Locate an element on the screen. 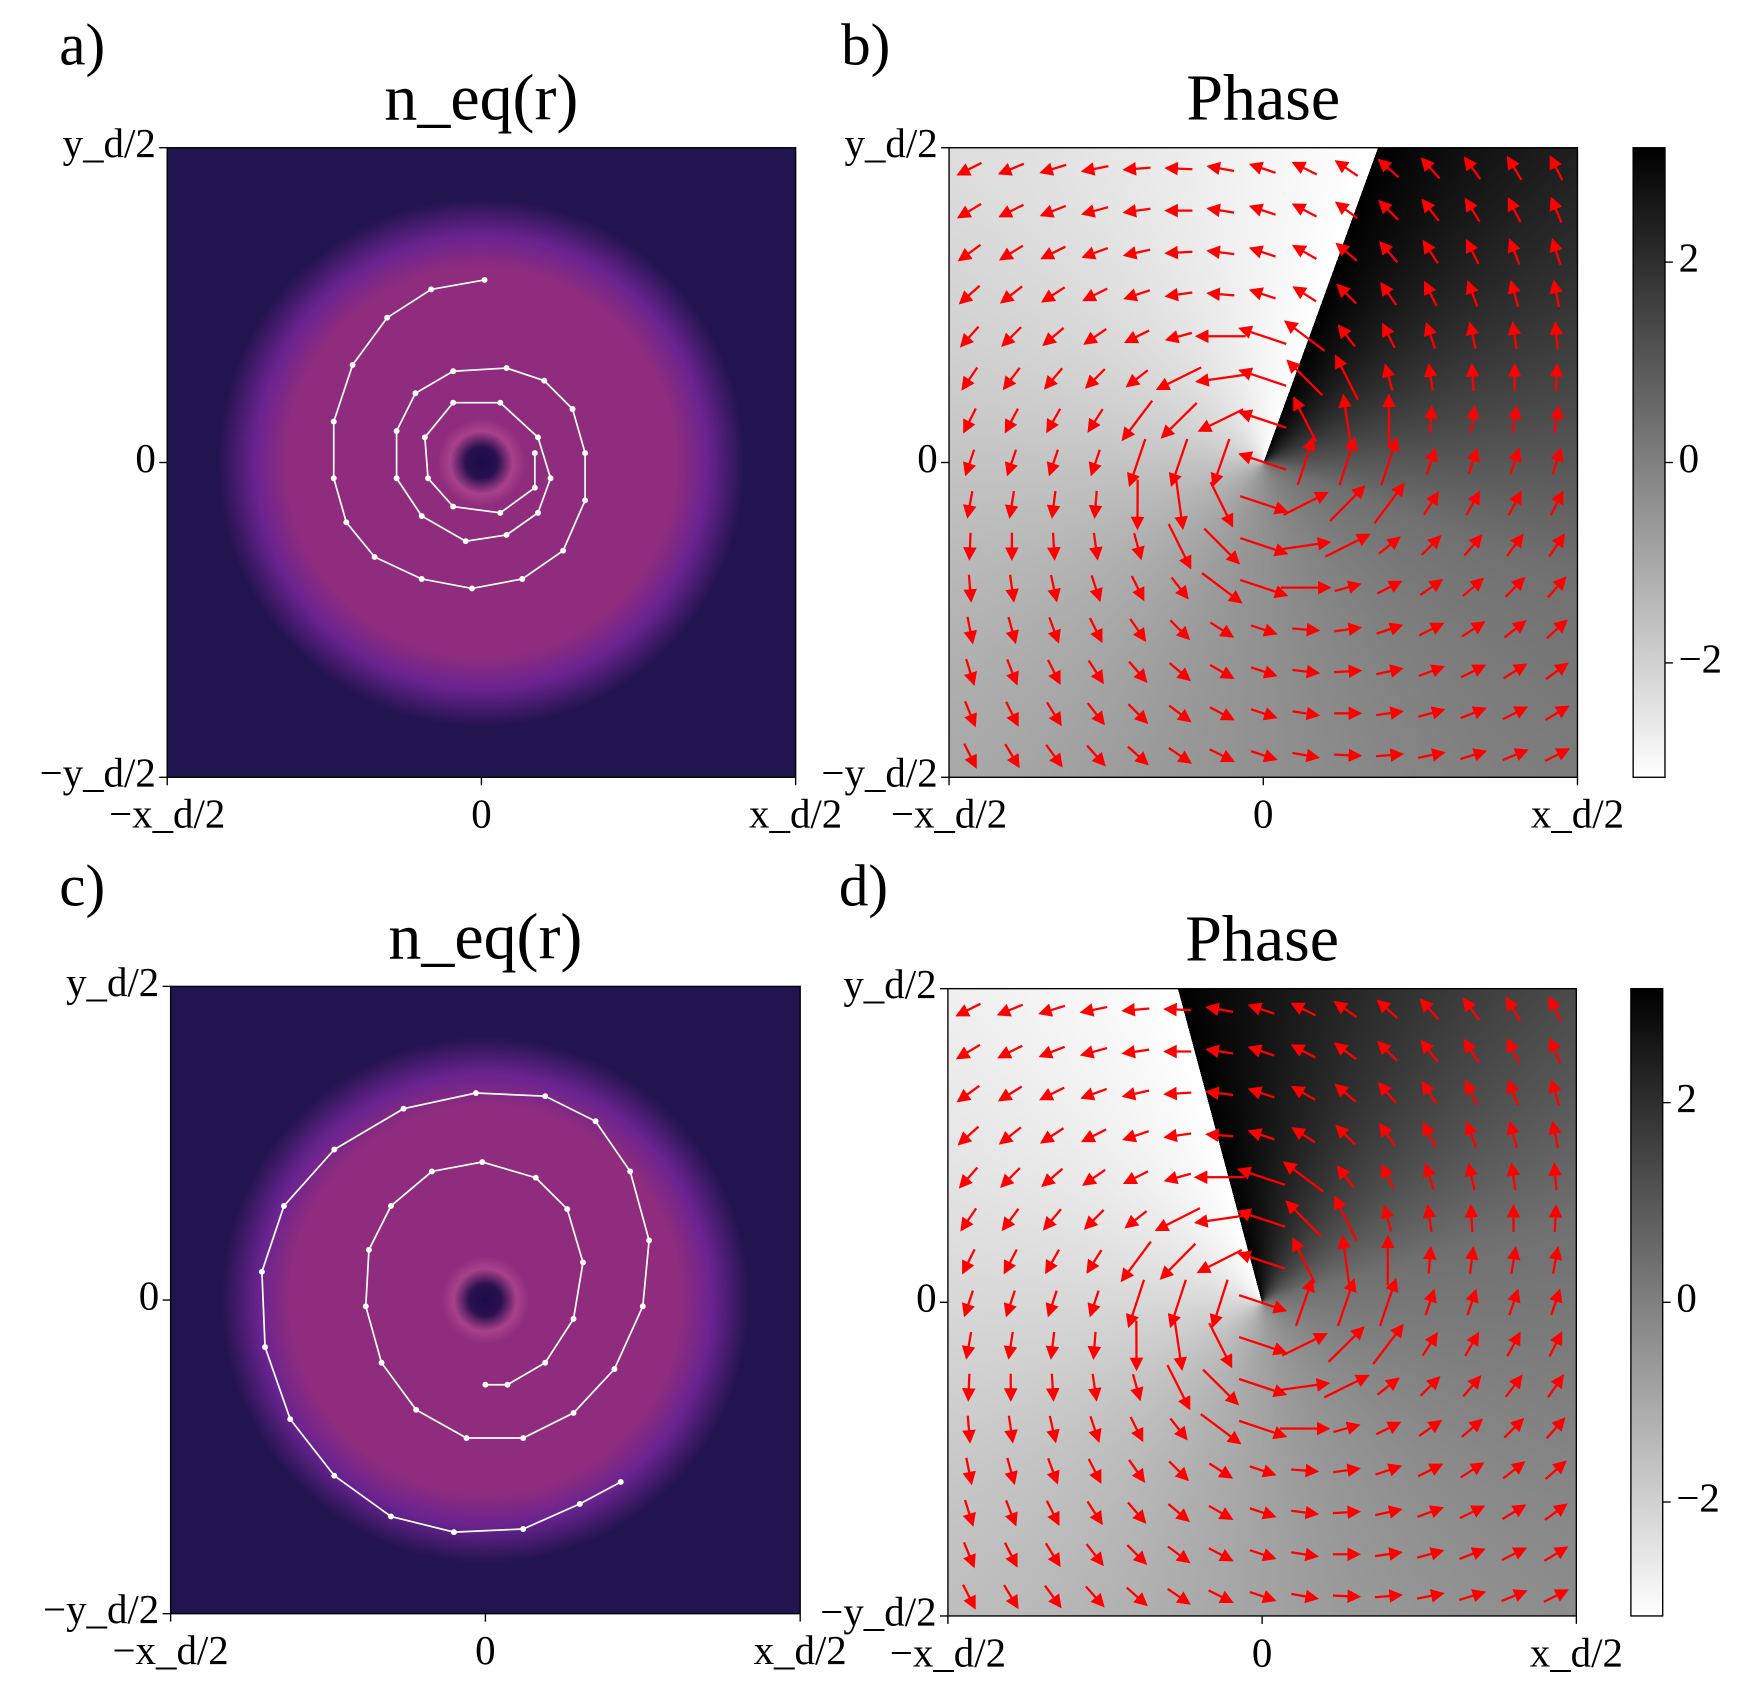  x-tick-label: 0 is located at coordinates (1262, 1652).